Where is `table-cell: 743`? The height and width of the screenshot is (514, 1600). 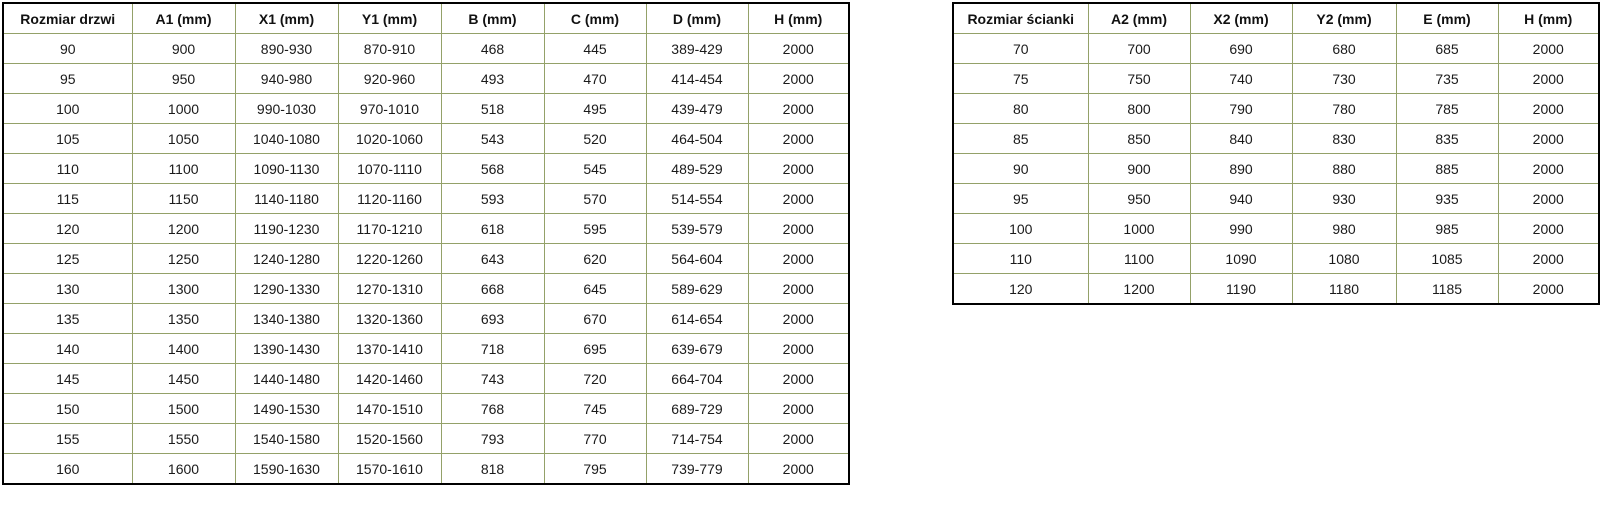 table-cell: 743 is located at coordinates (492, 378).